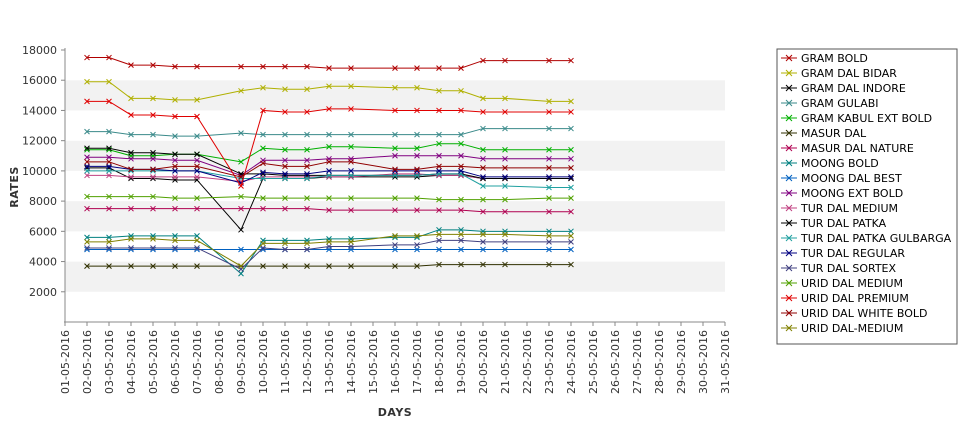  I want to click on x-tick-label: 25-05-2016, so click(593, 362).